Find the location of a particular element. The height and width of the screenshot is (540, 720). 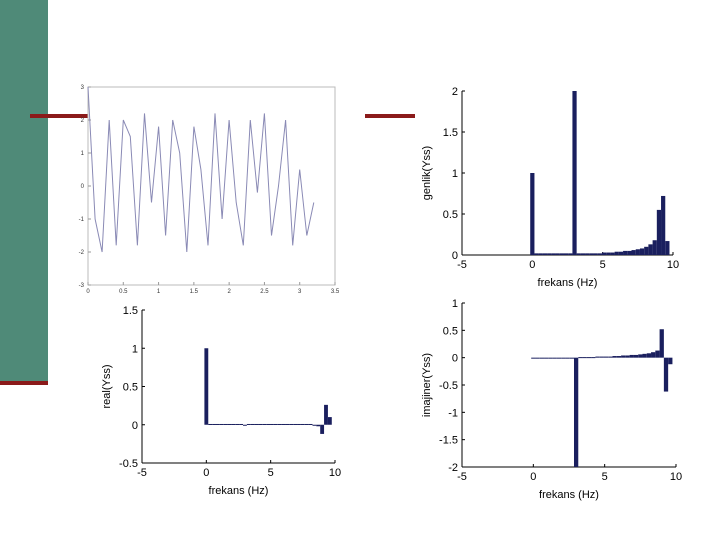

x-tick-label: 0.5 is located at coordinates (123, 292).